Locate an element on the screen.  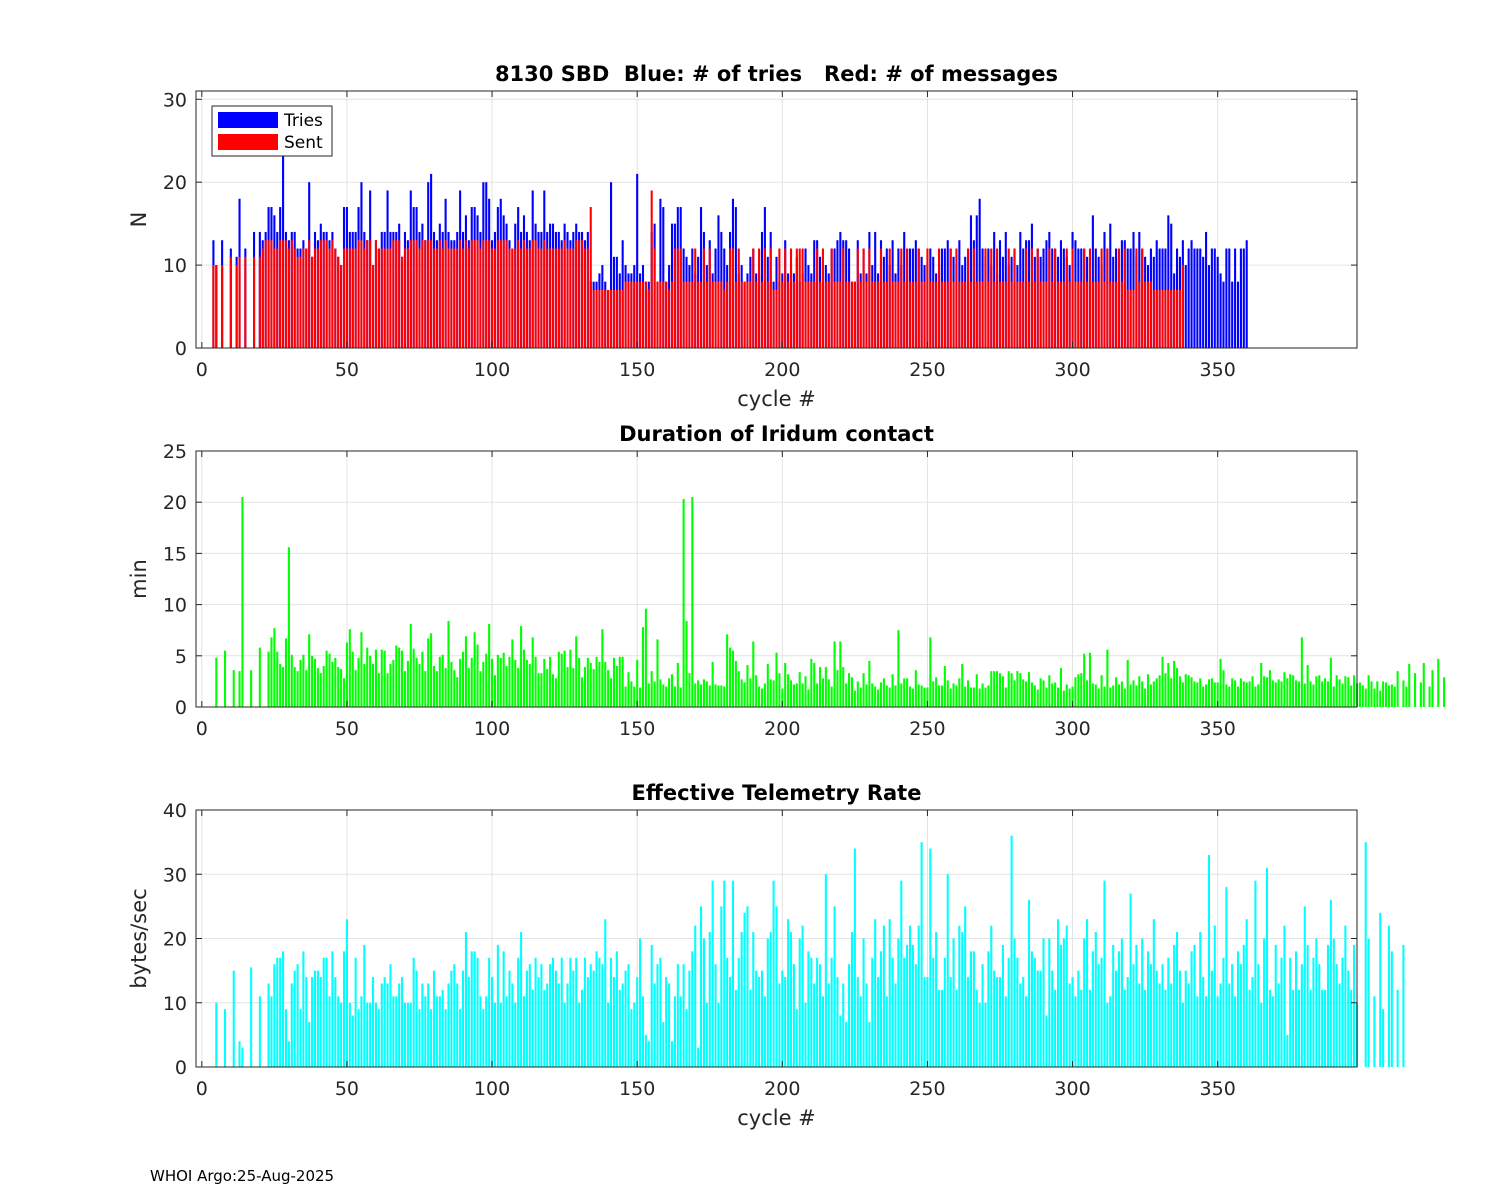
y-tick-label: 10 is located at coordinates (175, 606).